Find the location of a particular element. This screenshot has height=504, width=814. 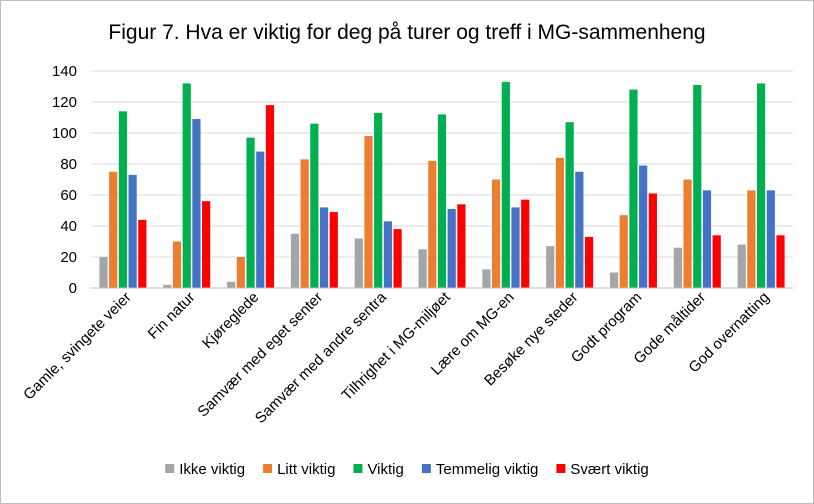

y-tick-label: 100 is located at coordinates (64, 133).